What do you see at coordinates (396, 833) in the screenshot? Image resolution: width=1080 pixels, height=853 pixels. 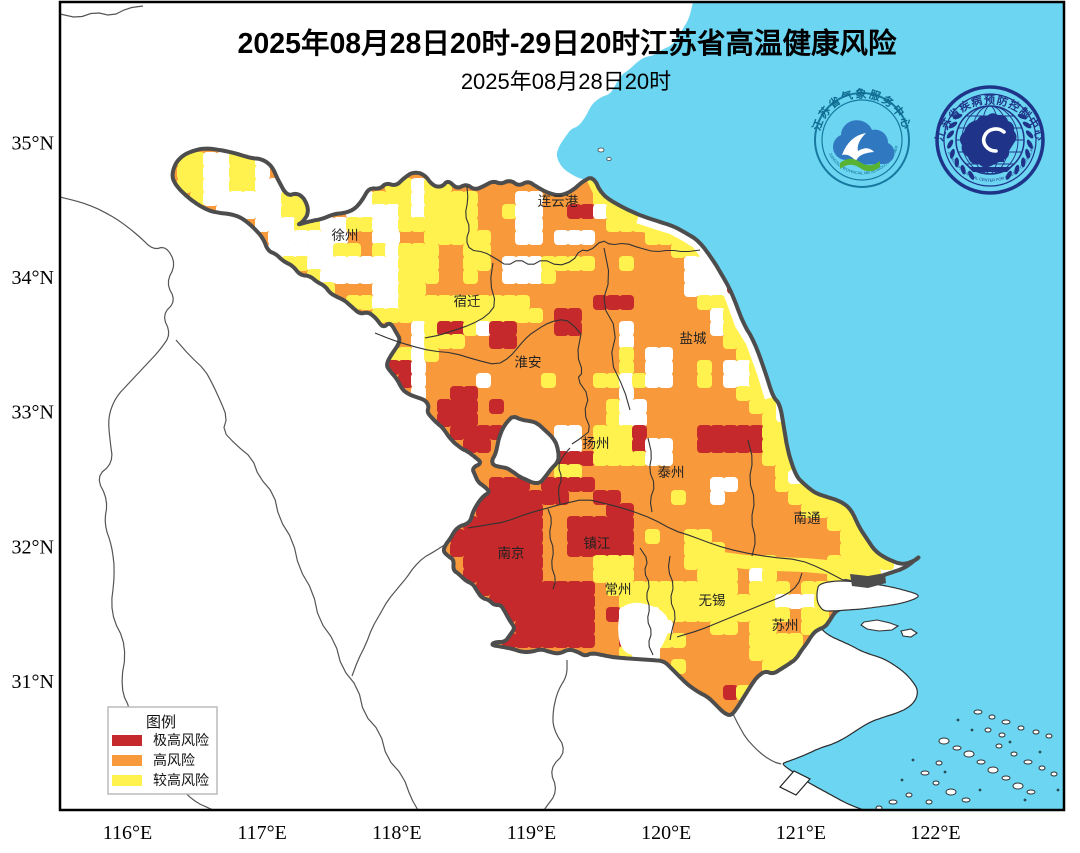 I see `svg-text: 118°E` at bounding box center [396, 833].